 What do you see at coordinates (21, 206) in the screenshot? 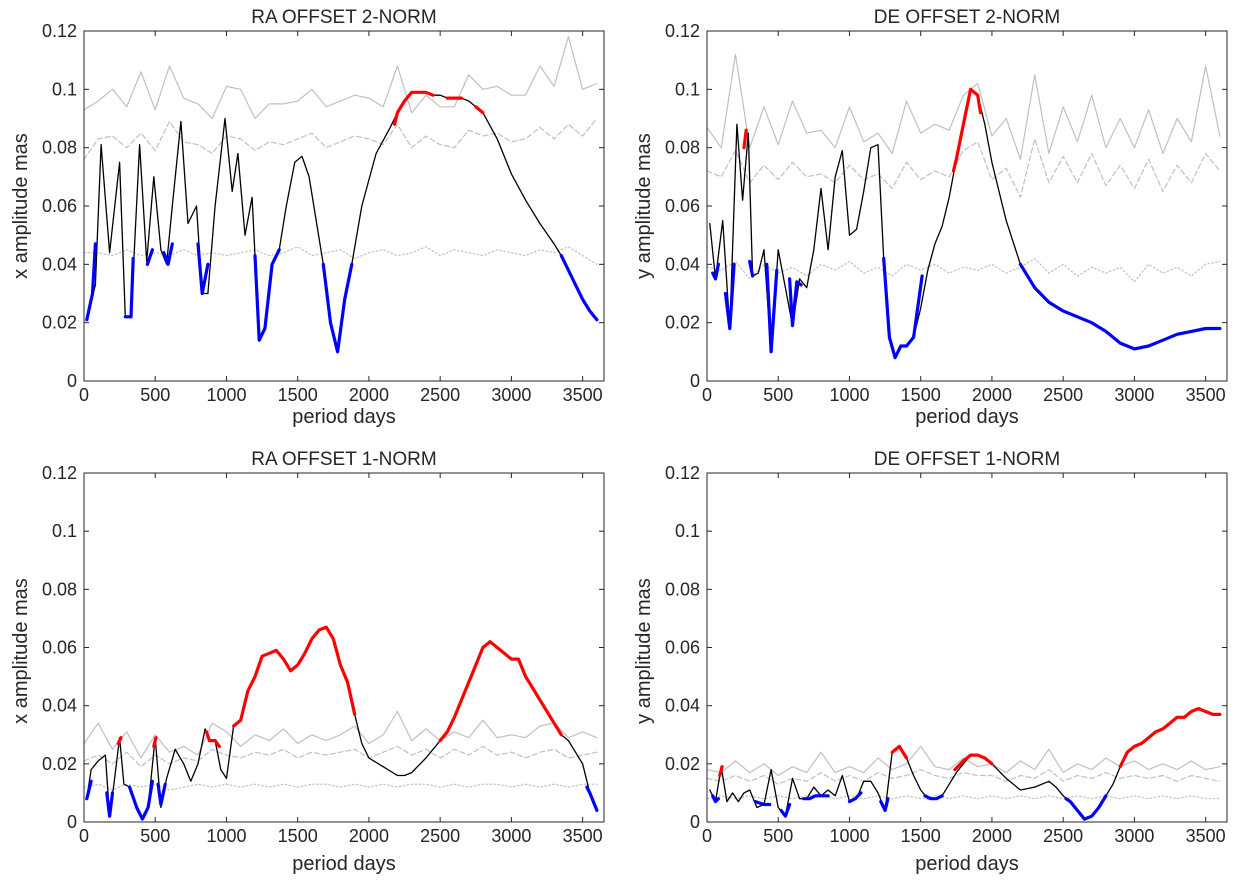
I see `y-axis-label: x amplitude mas` at bounding box center [21, 206].